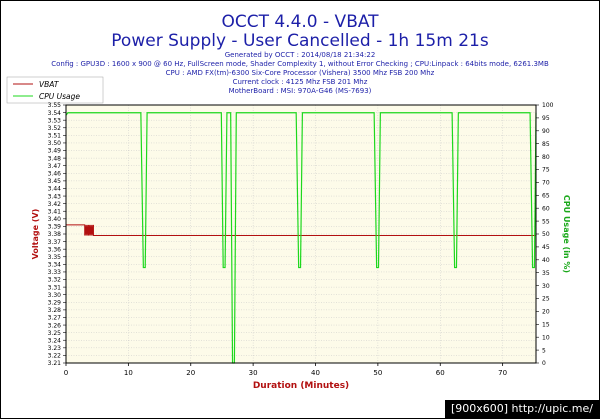  What do you see at coordinates (55, 333) in the screenshot?
I see `y-left-tick-label: 3.25` at bounding box center [55, 333].